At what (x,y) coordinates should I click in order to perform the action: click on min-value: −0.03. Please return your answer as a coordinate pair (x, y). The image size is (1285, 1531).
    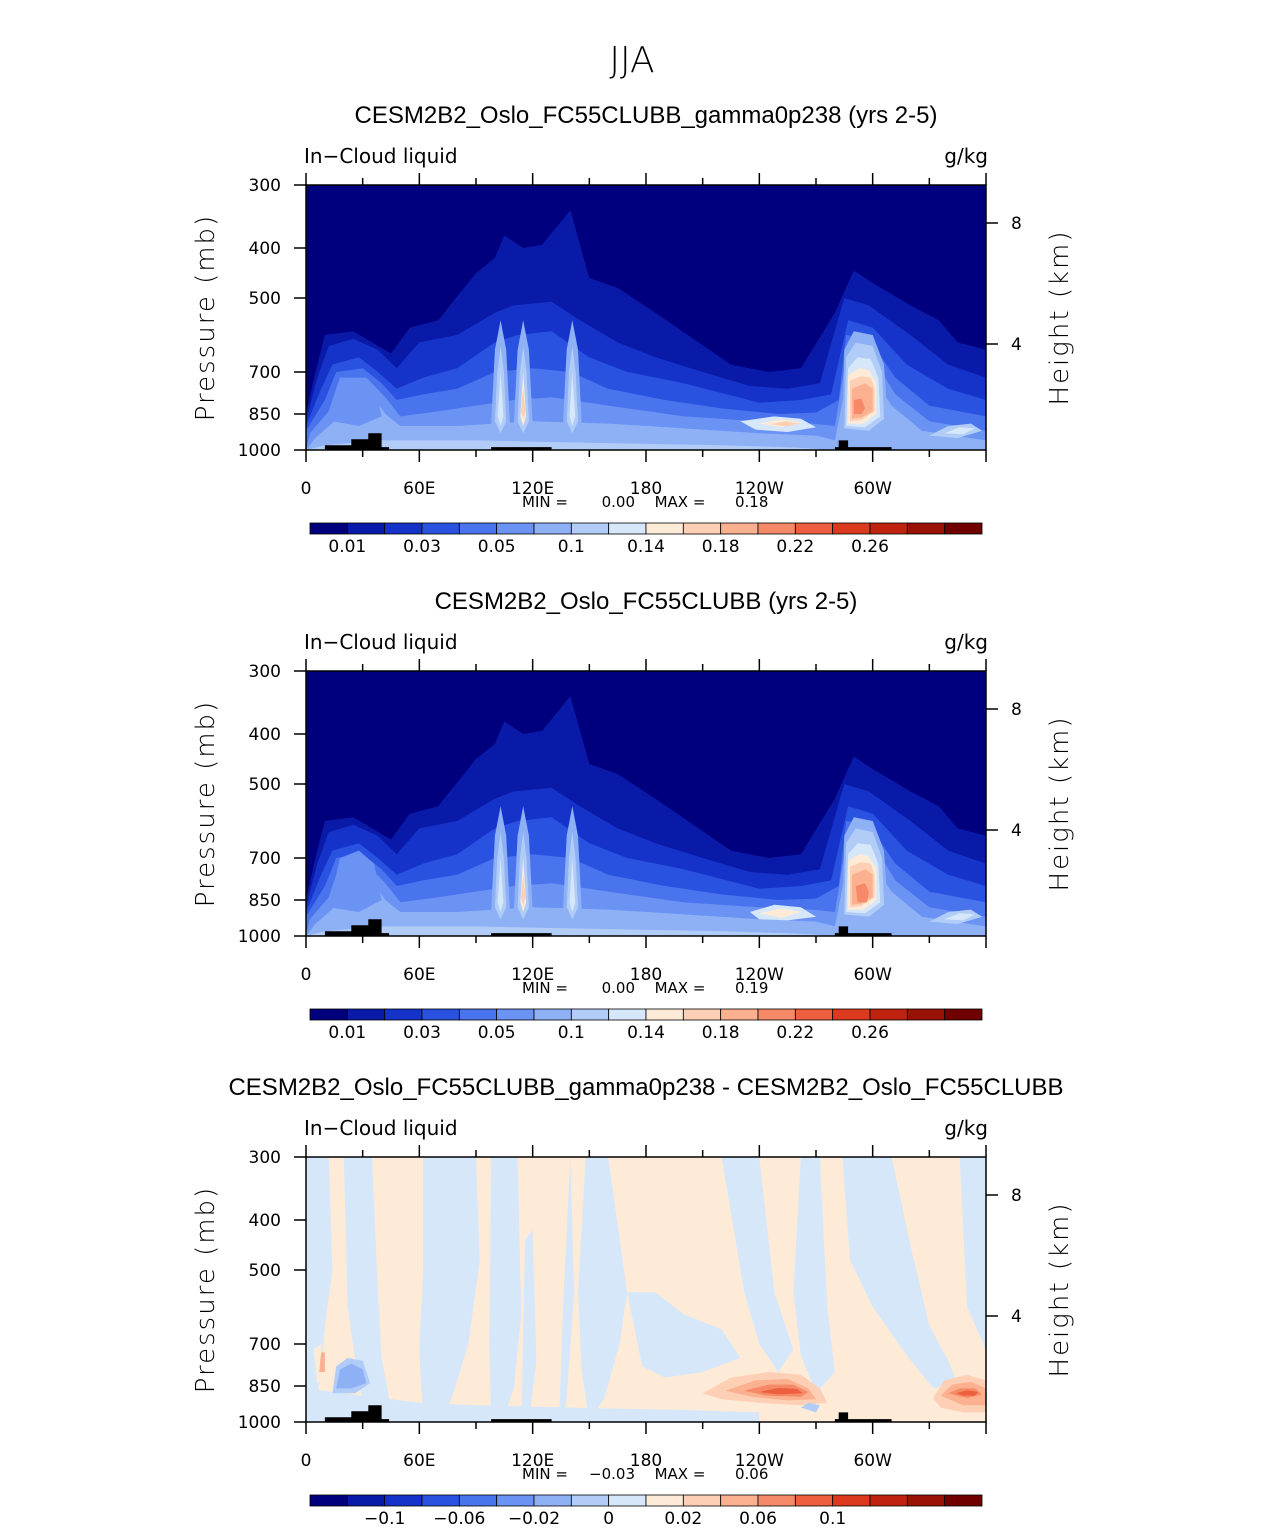
    Looking at the image, I should click on (612, 1474).